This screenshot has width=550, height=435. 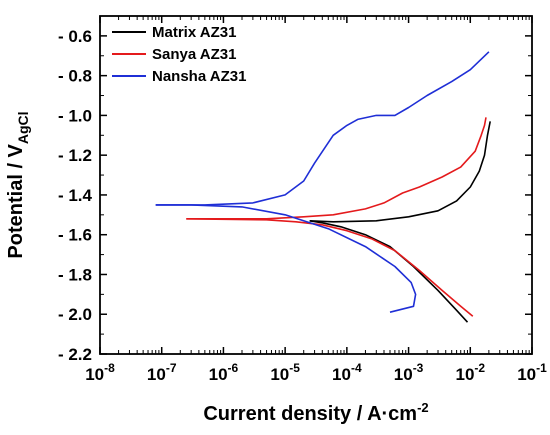 I want to click on y-tick-label: - 1.6, so click(x=75, y=235).